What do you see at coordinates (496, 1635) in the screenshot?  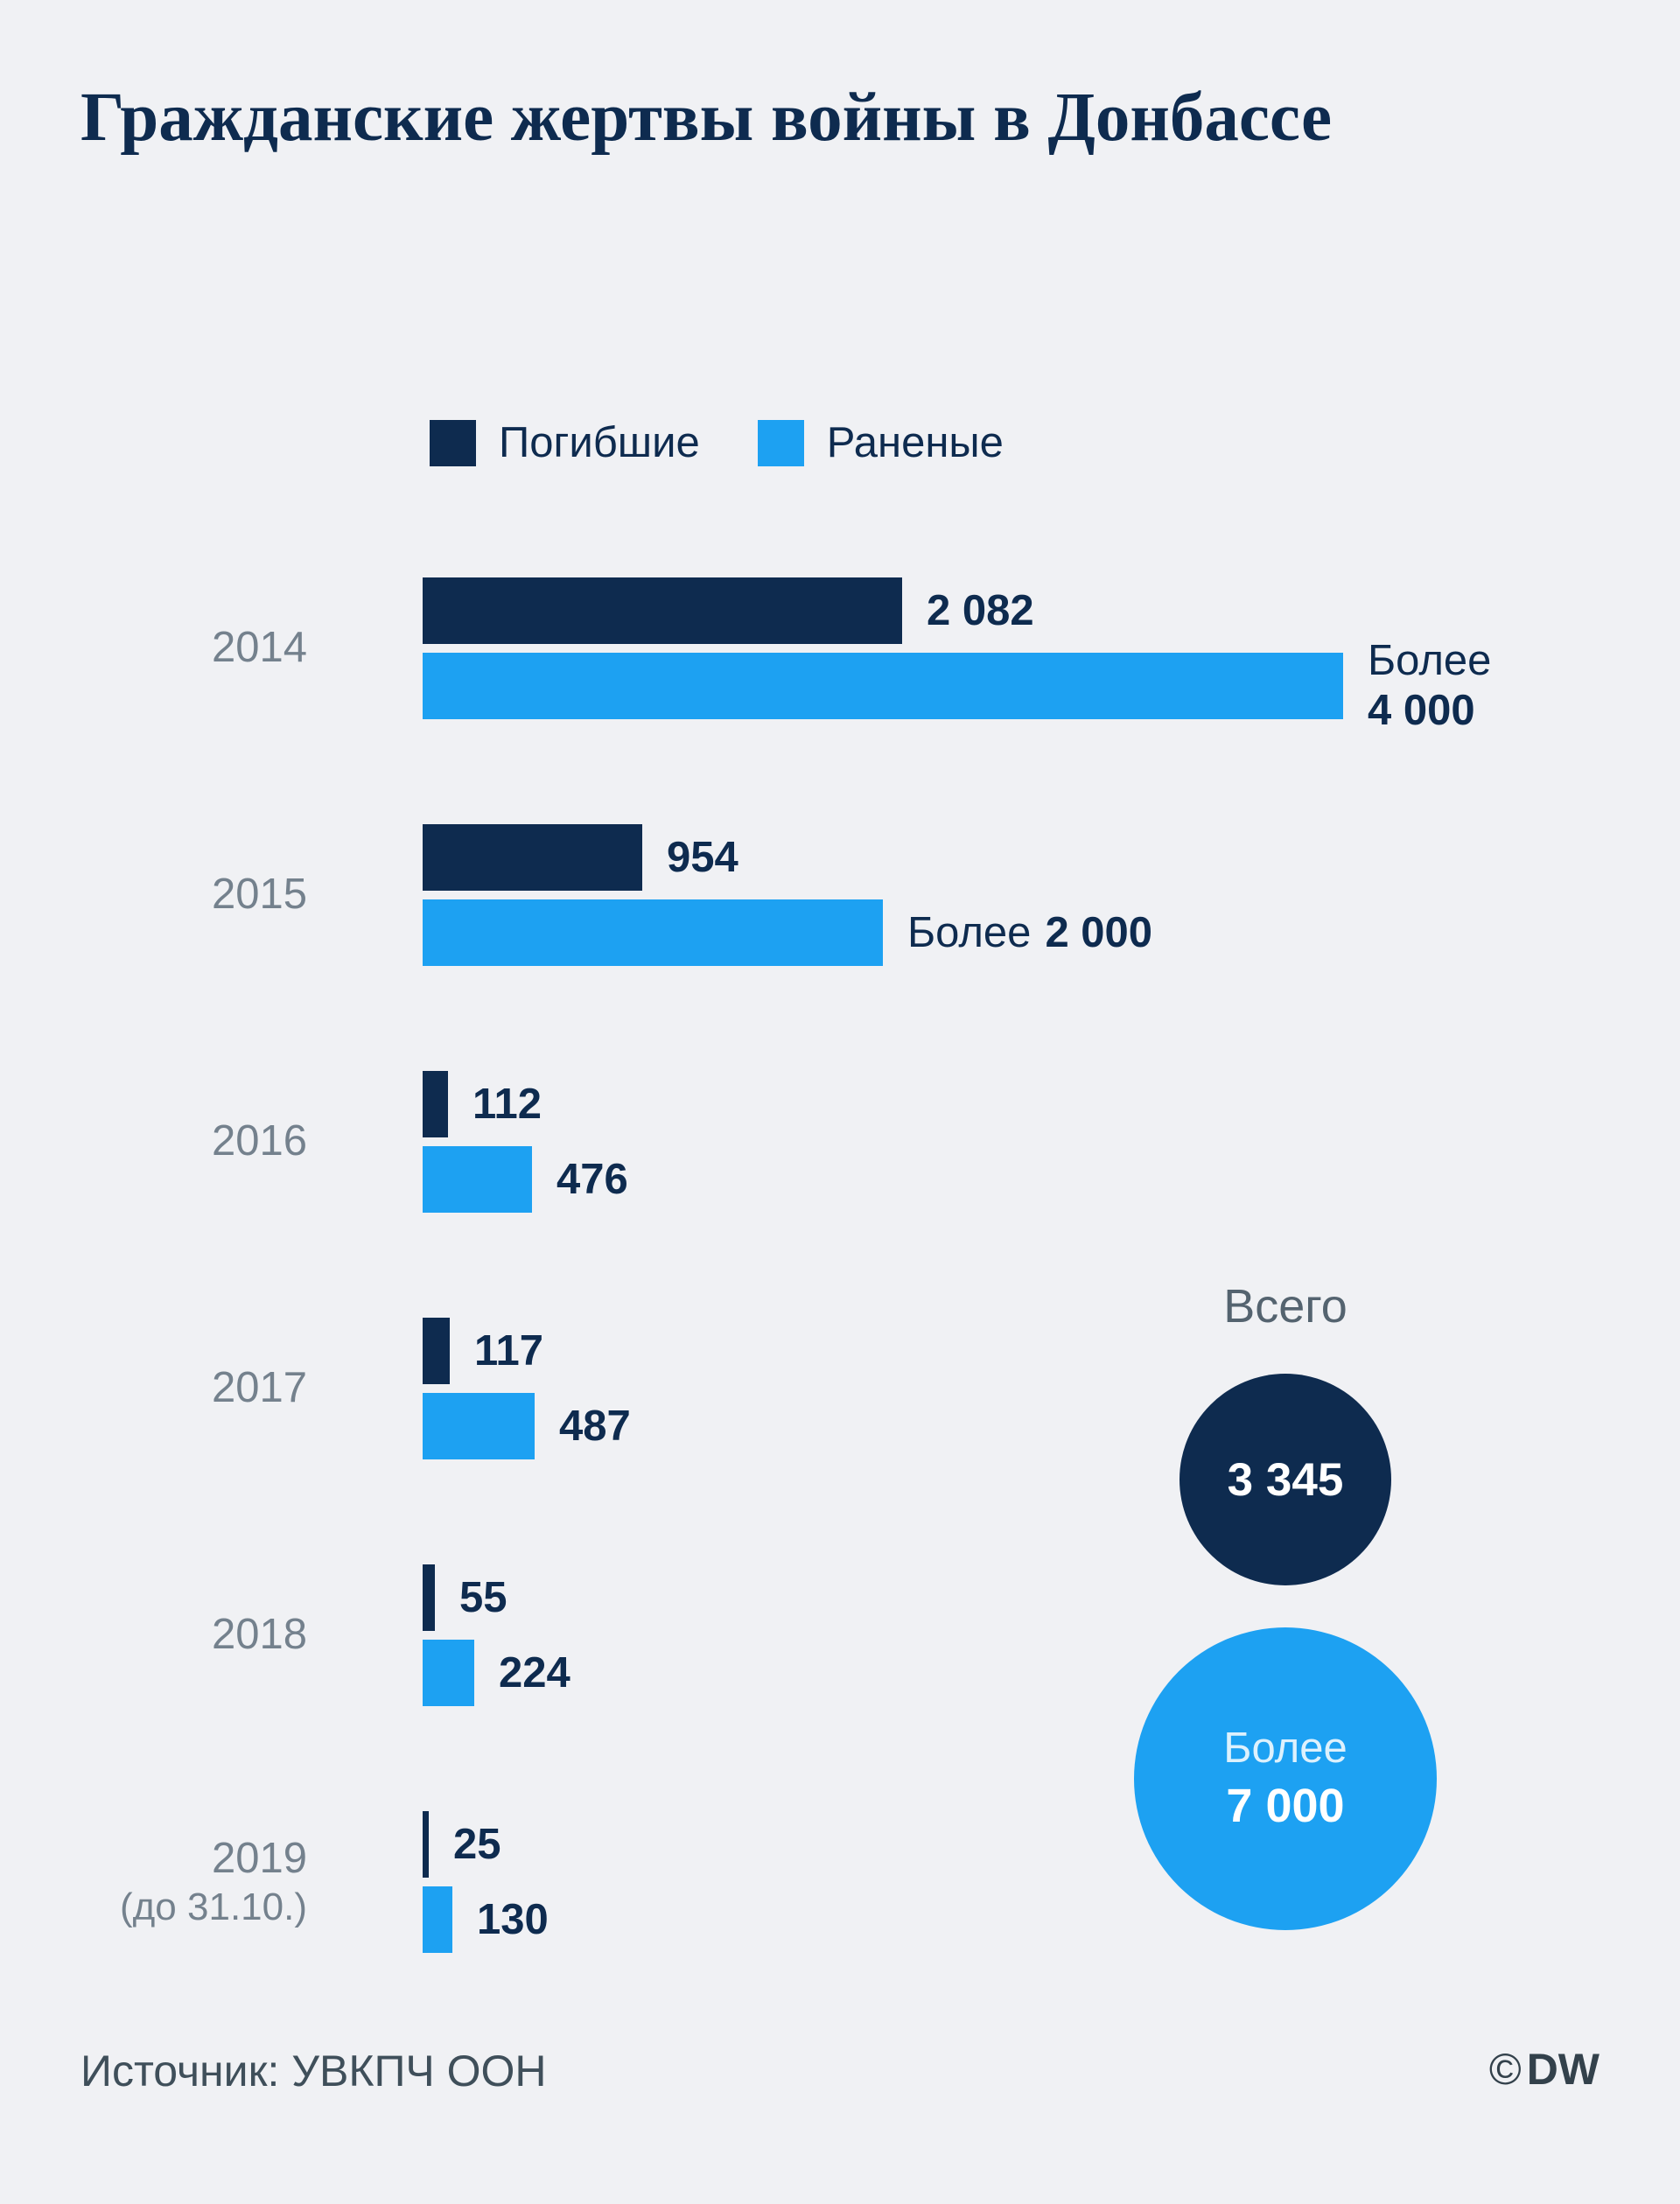 I see `bars-group-2018: 55 224` at bounding box center [496, 1635].